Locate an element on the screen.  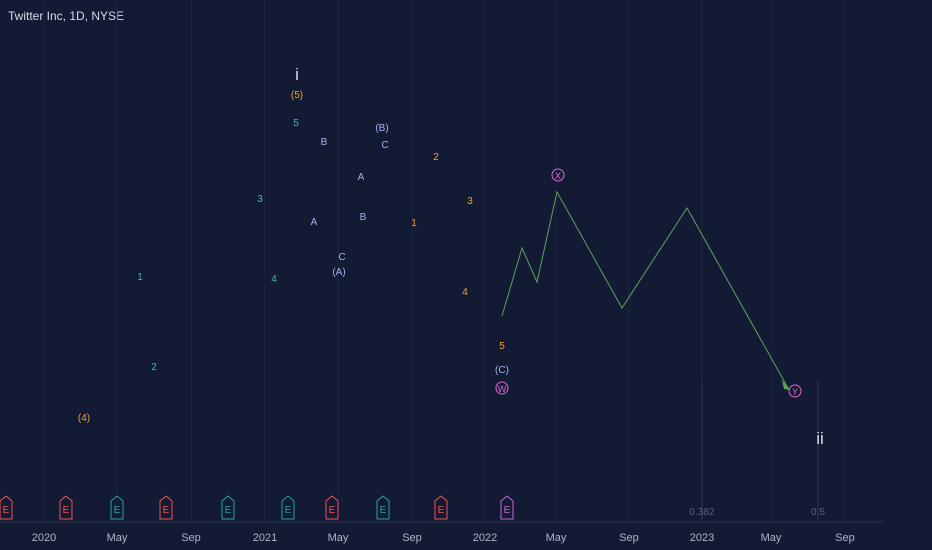
wave-label-purple: (C) is located at coordinates (502, 370).